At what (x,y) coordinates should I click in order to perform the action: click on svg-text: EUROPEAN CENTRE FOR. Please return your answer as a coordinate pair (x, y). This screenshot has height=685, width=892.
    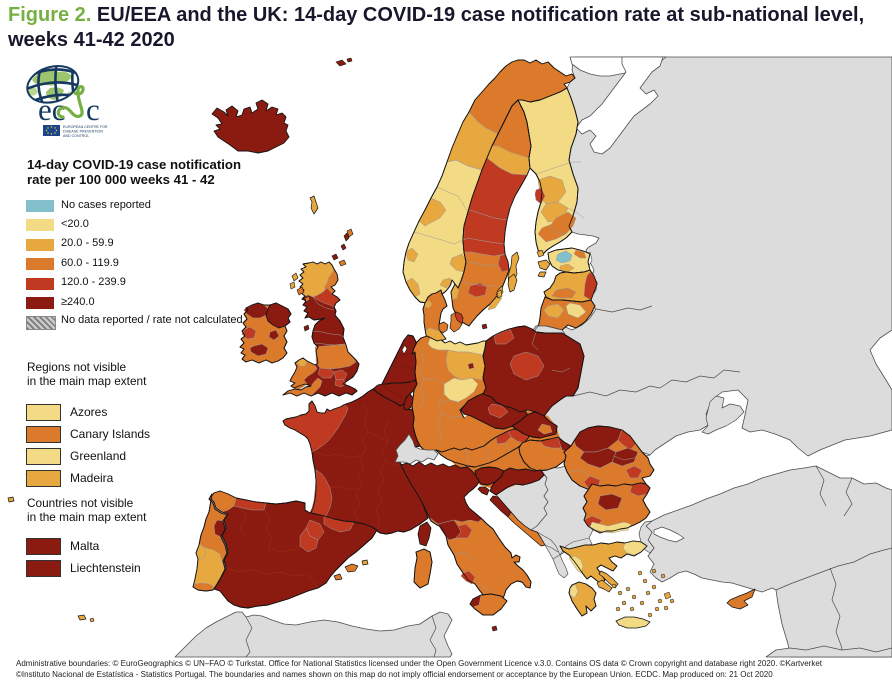
    Looking at the image, I should click on (85, 127).